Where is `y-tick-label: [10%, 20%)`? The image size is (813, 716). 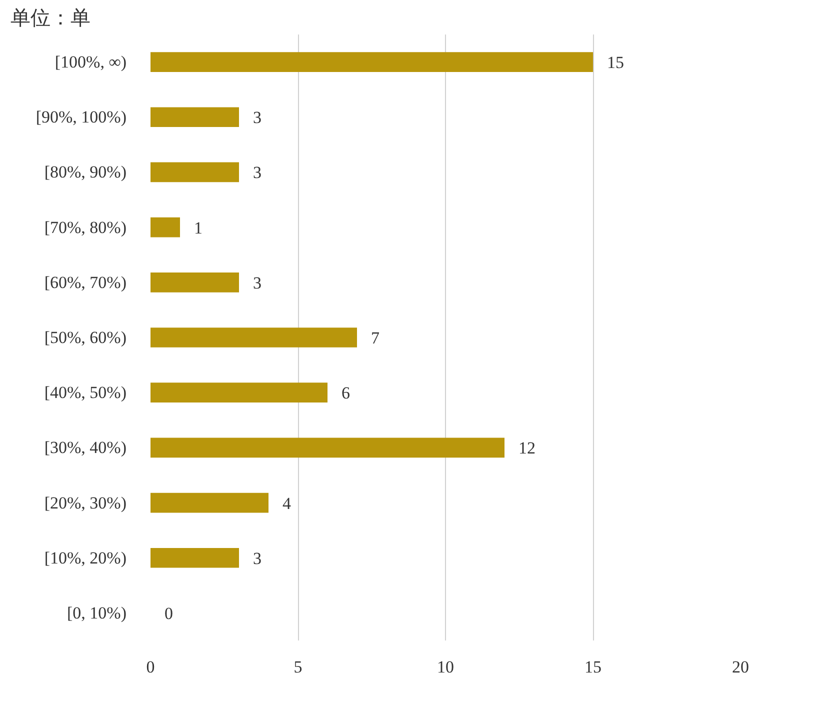
y-tick-label: [10%, 20%) is located at coordinates (85, 558).